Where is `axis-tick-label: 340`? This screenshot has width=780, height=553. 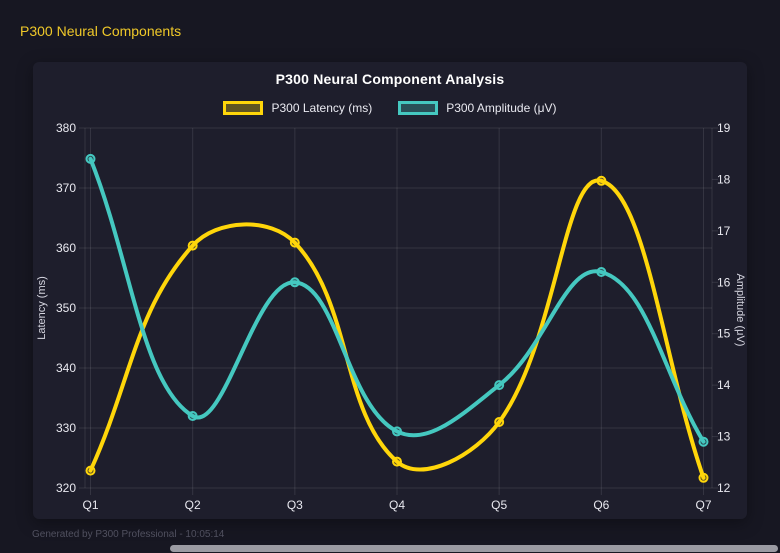 axis-tick-label: 340 is located at coordinates (66, 368).